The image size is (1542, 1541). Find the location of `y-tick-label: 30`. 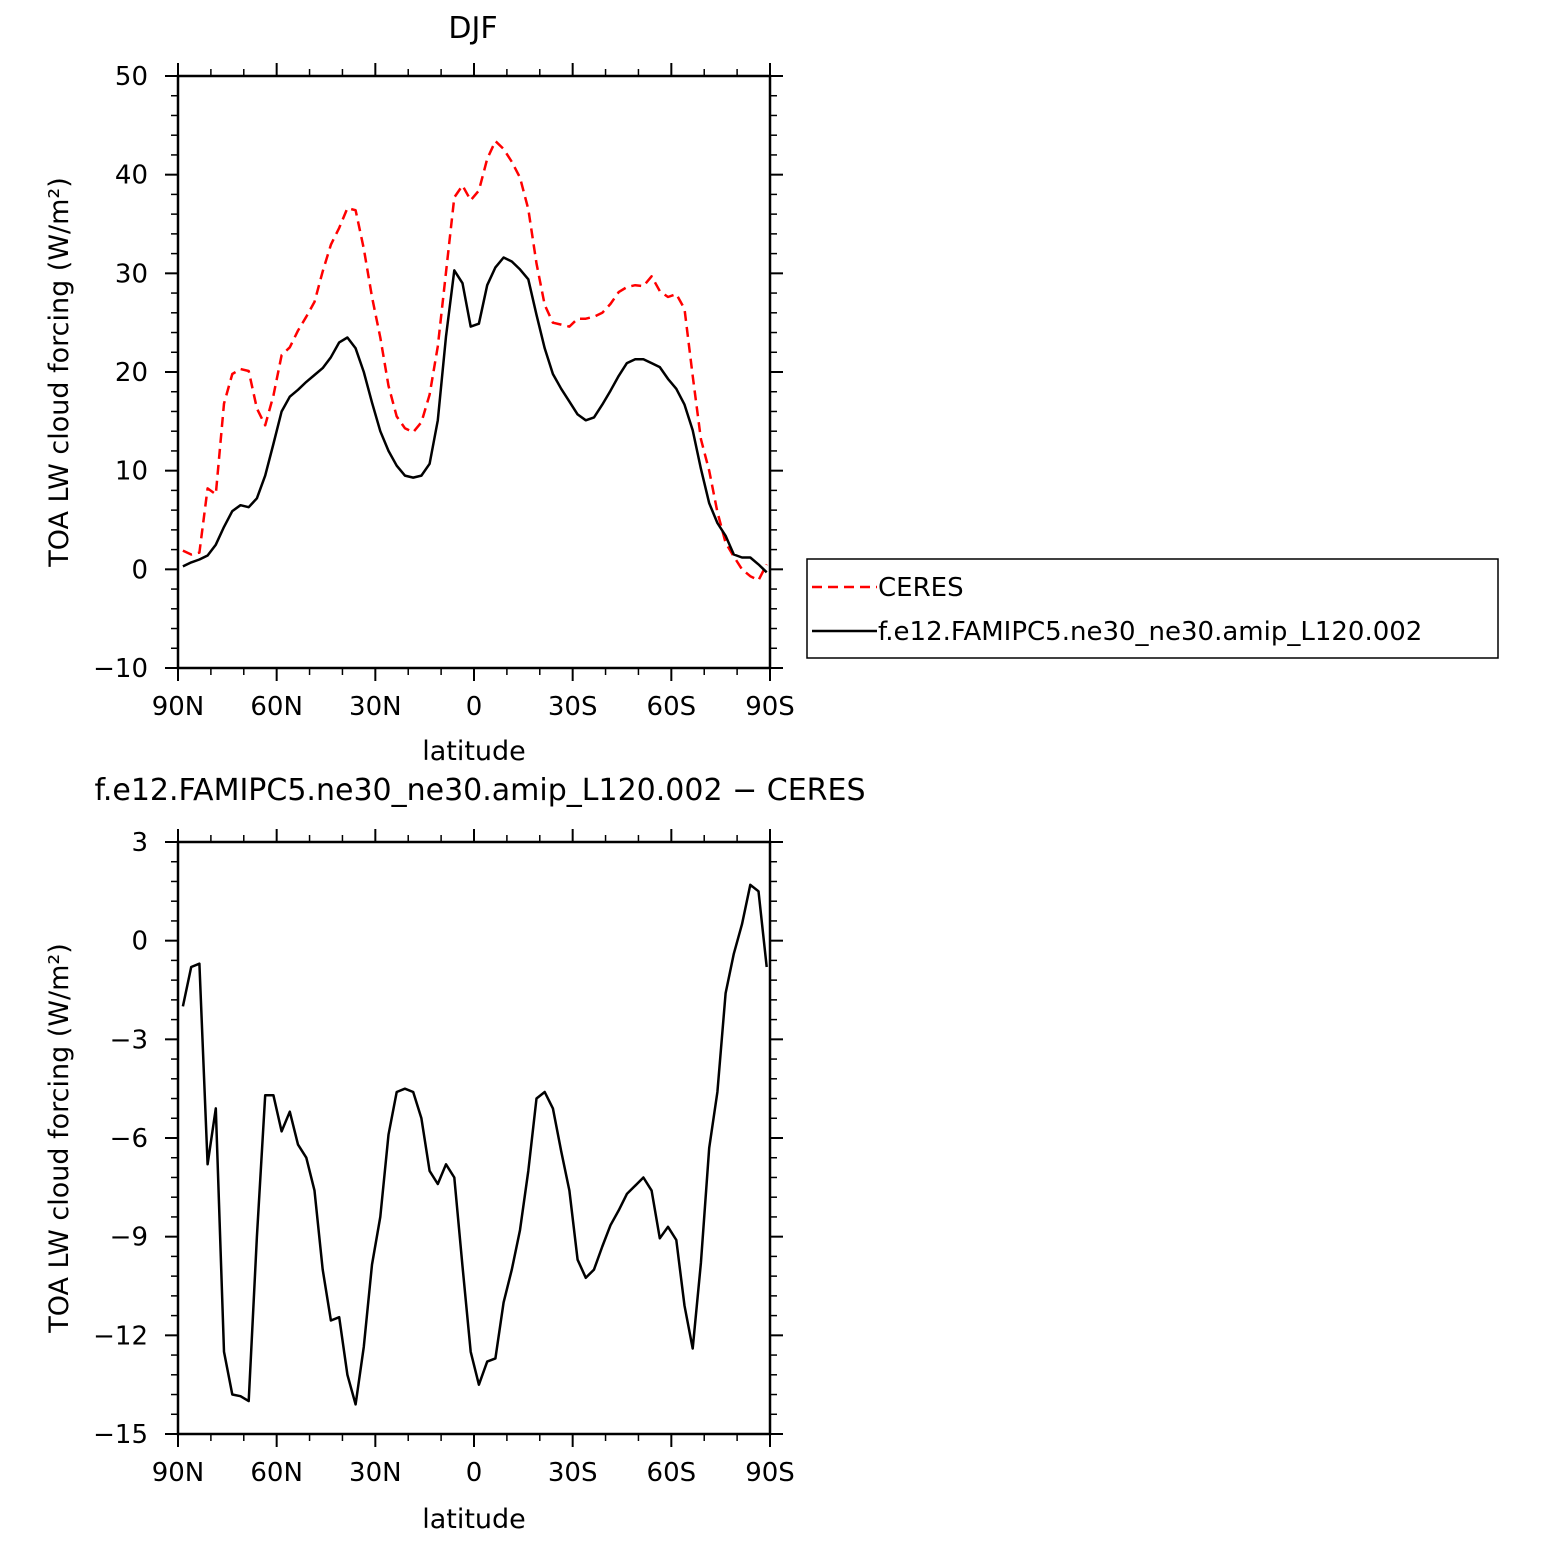

y-tick-label: 30 is located at coordinates (131, 274).